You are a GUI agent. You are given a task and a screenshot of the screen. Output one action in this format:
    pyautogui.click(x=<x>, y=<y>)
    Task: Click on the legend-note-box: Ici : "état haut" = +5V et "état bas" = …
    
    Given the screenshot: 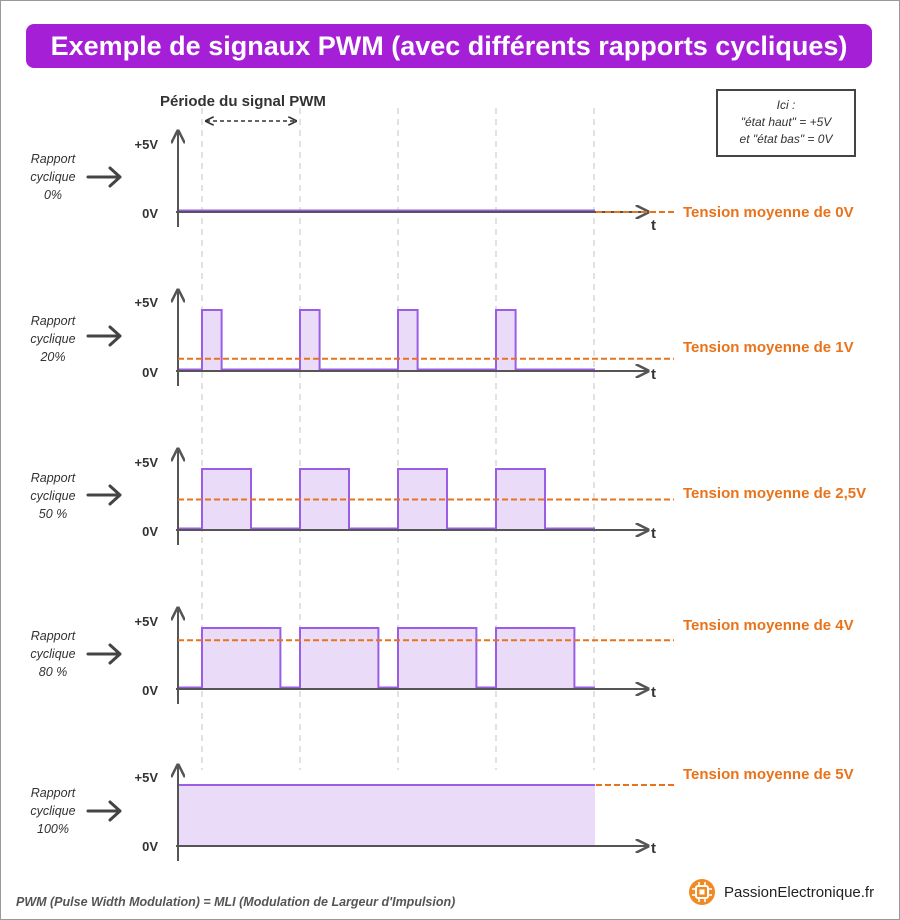 What is the action you would take?
    pyautogui.click(x=786, y=123)
    